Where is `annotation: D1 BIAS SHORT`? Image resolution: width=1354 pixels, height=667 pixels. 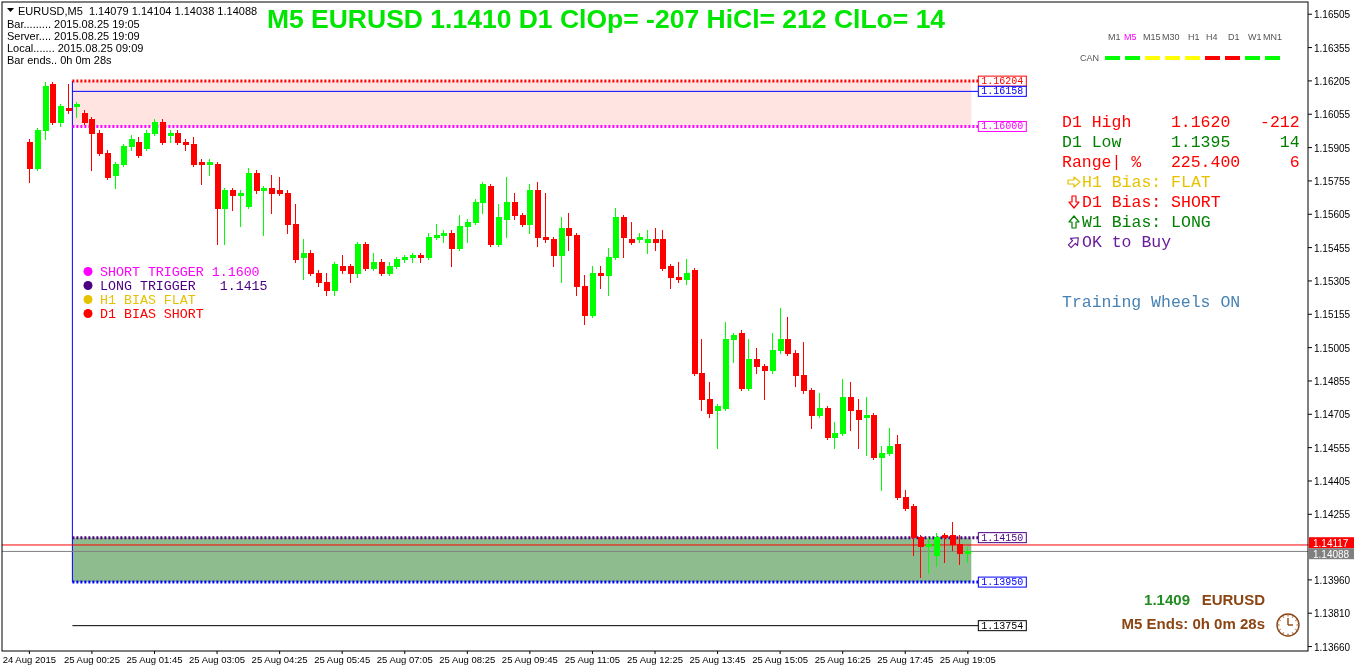
annotation: D1 BIAS SHORT is located at coordinates (152, 314).